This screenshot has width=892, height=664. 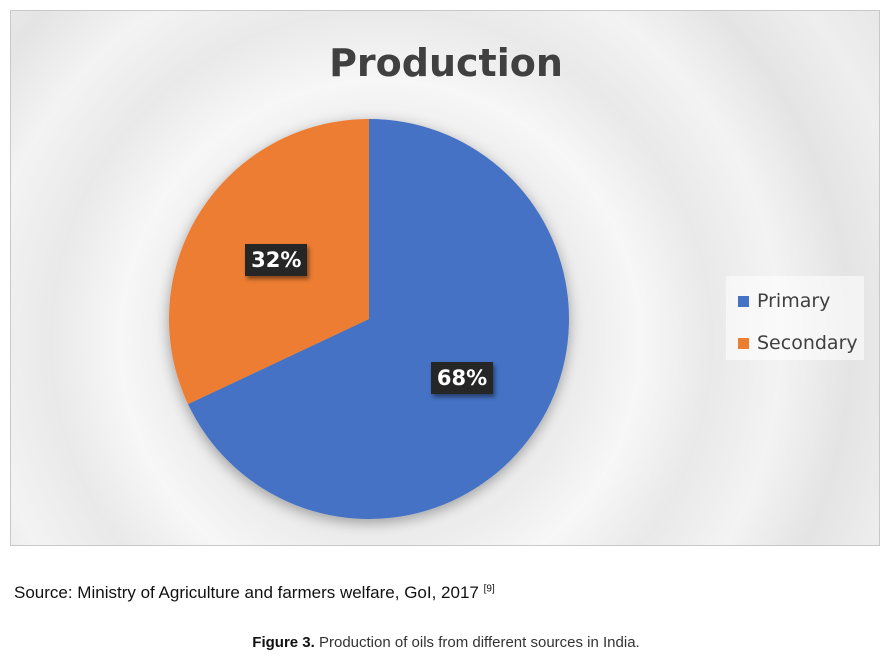 What do you see at coordinates (743, 343) in the screenshot?
I see `legend-swatch-secondary` at bounding box center [743, 343].